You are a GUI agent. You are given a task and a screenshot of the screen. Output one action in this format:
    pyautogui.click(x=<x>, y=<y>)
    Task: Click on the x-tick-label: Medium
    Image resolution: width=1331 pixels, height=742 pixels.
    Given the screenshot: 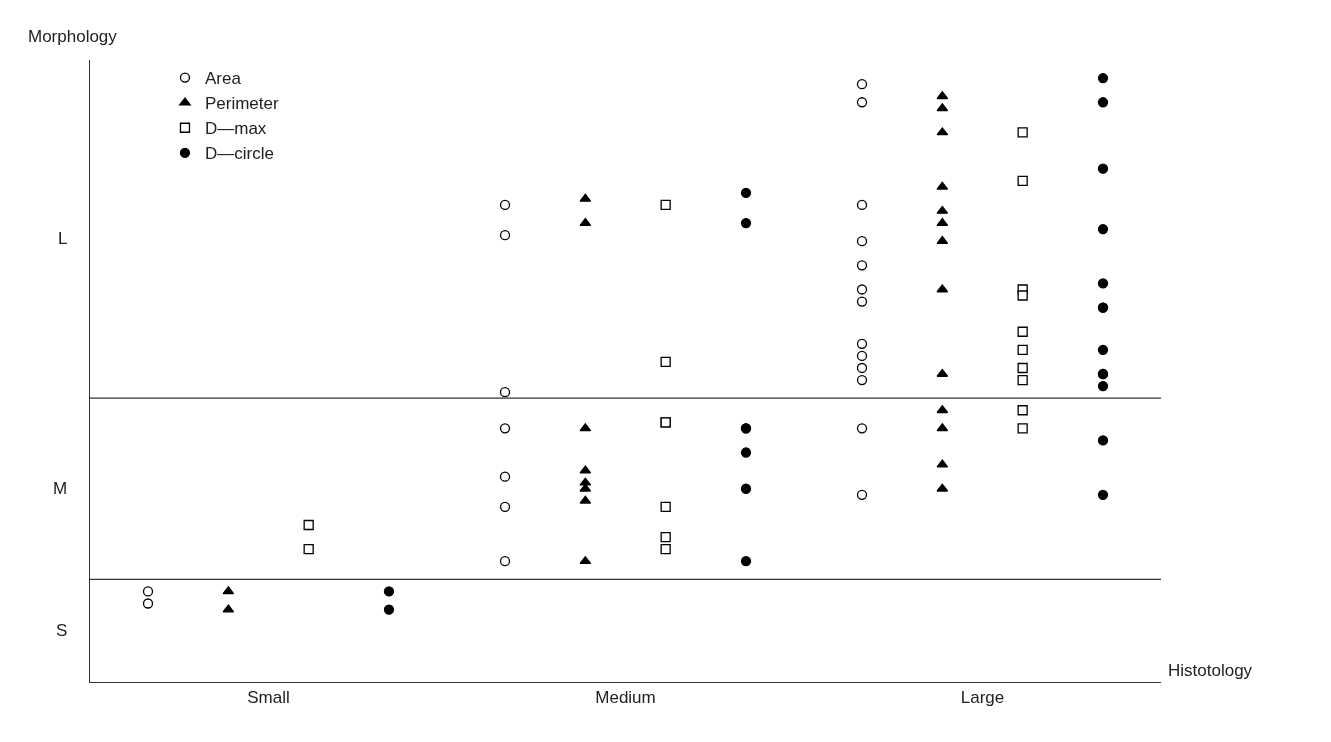 What is the action you would take?
    pyautogui.click(x=625, y=698)
    